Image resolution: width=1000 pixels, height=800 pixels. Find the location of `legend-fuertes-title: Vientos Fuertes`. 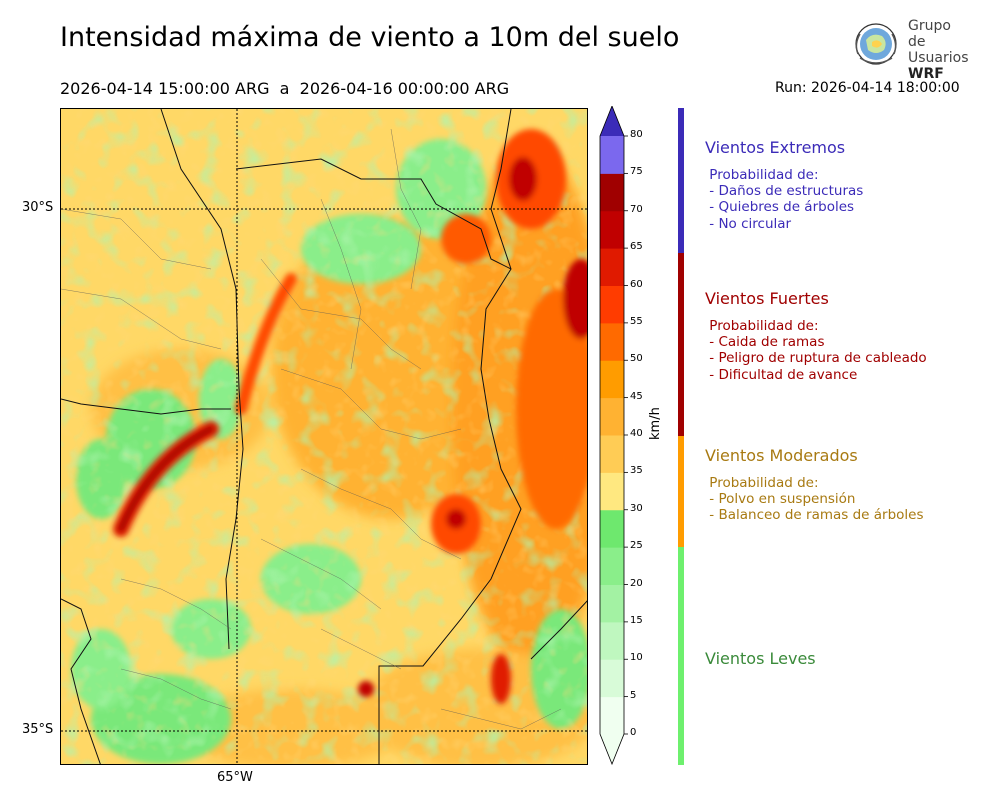

legend-fuertes-title: Vientos Fuertes is located at coordinates (767, 298).